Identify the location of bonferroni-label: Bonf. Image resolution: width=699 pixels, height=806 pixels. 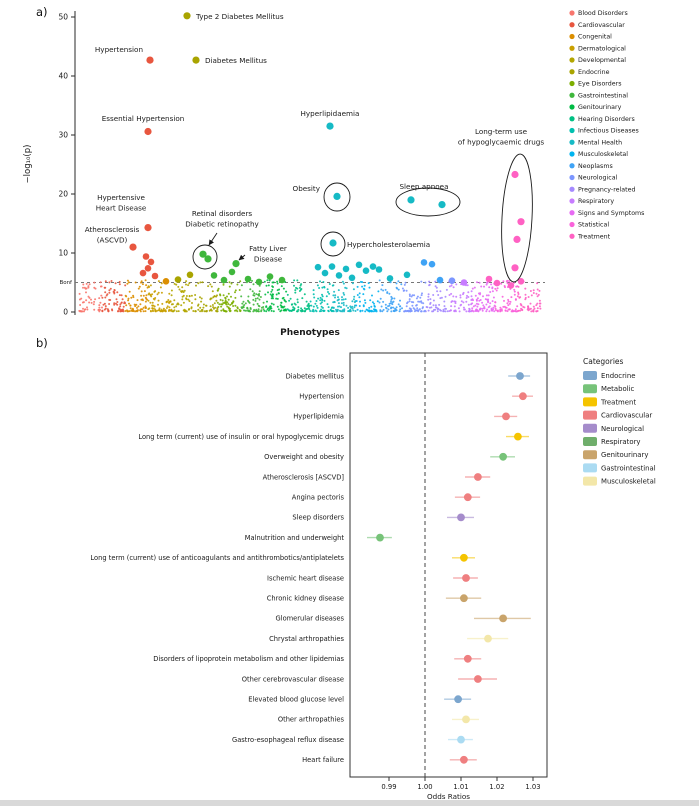
(66, 283).